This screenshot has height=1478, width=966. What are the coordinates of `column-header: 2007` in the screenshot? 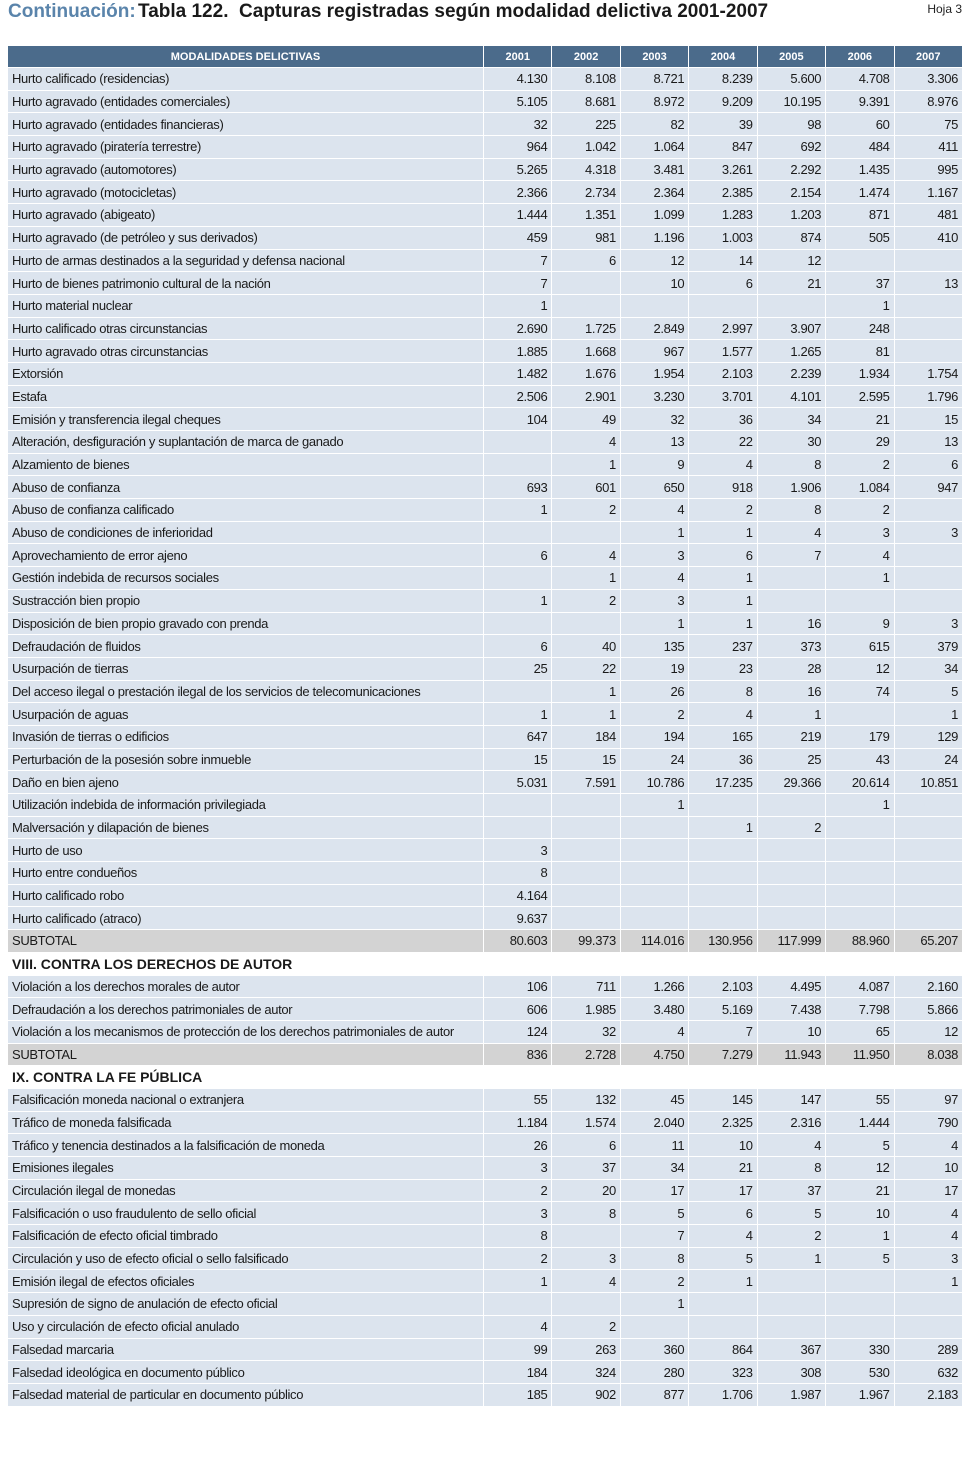 It's located at (928, 56).